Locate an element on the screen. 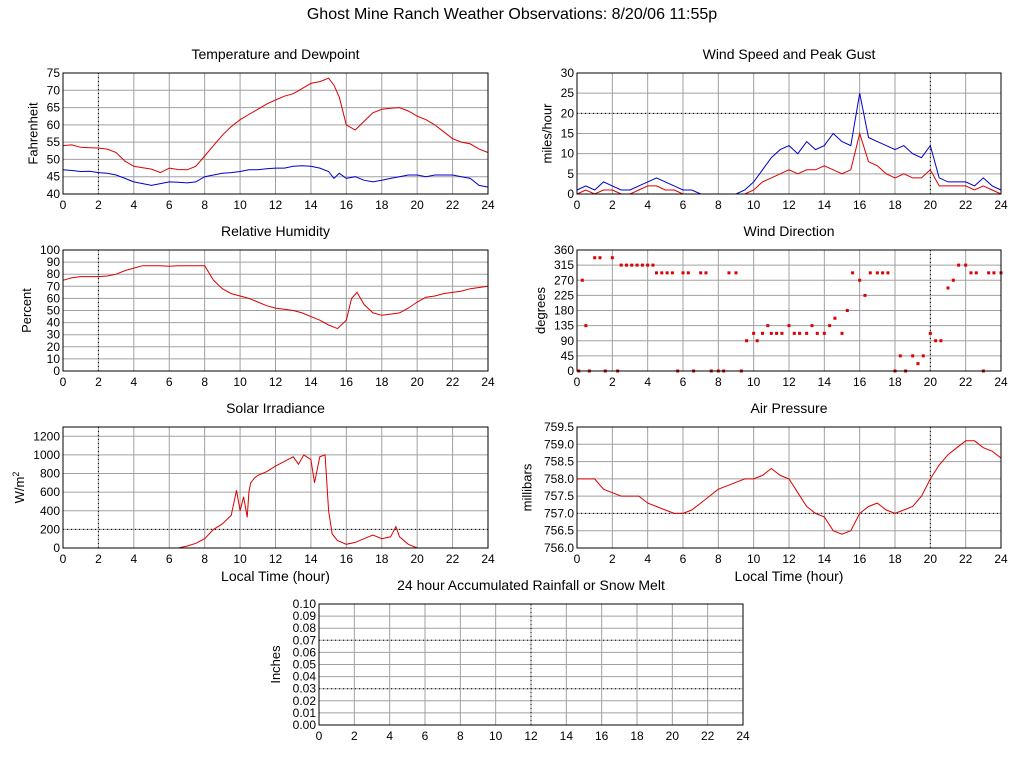  solar-ylabel: W/m2 is located at coordinates (19, 488).